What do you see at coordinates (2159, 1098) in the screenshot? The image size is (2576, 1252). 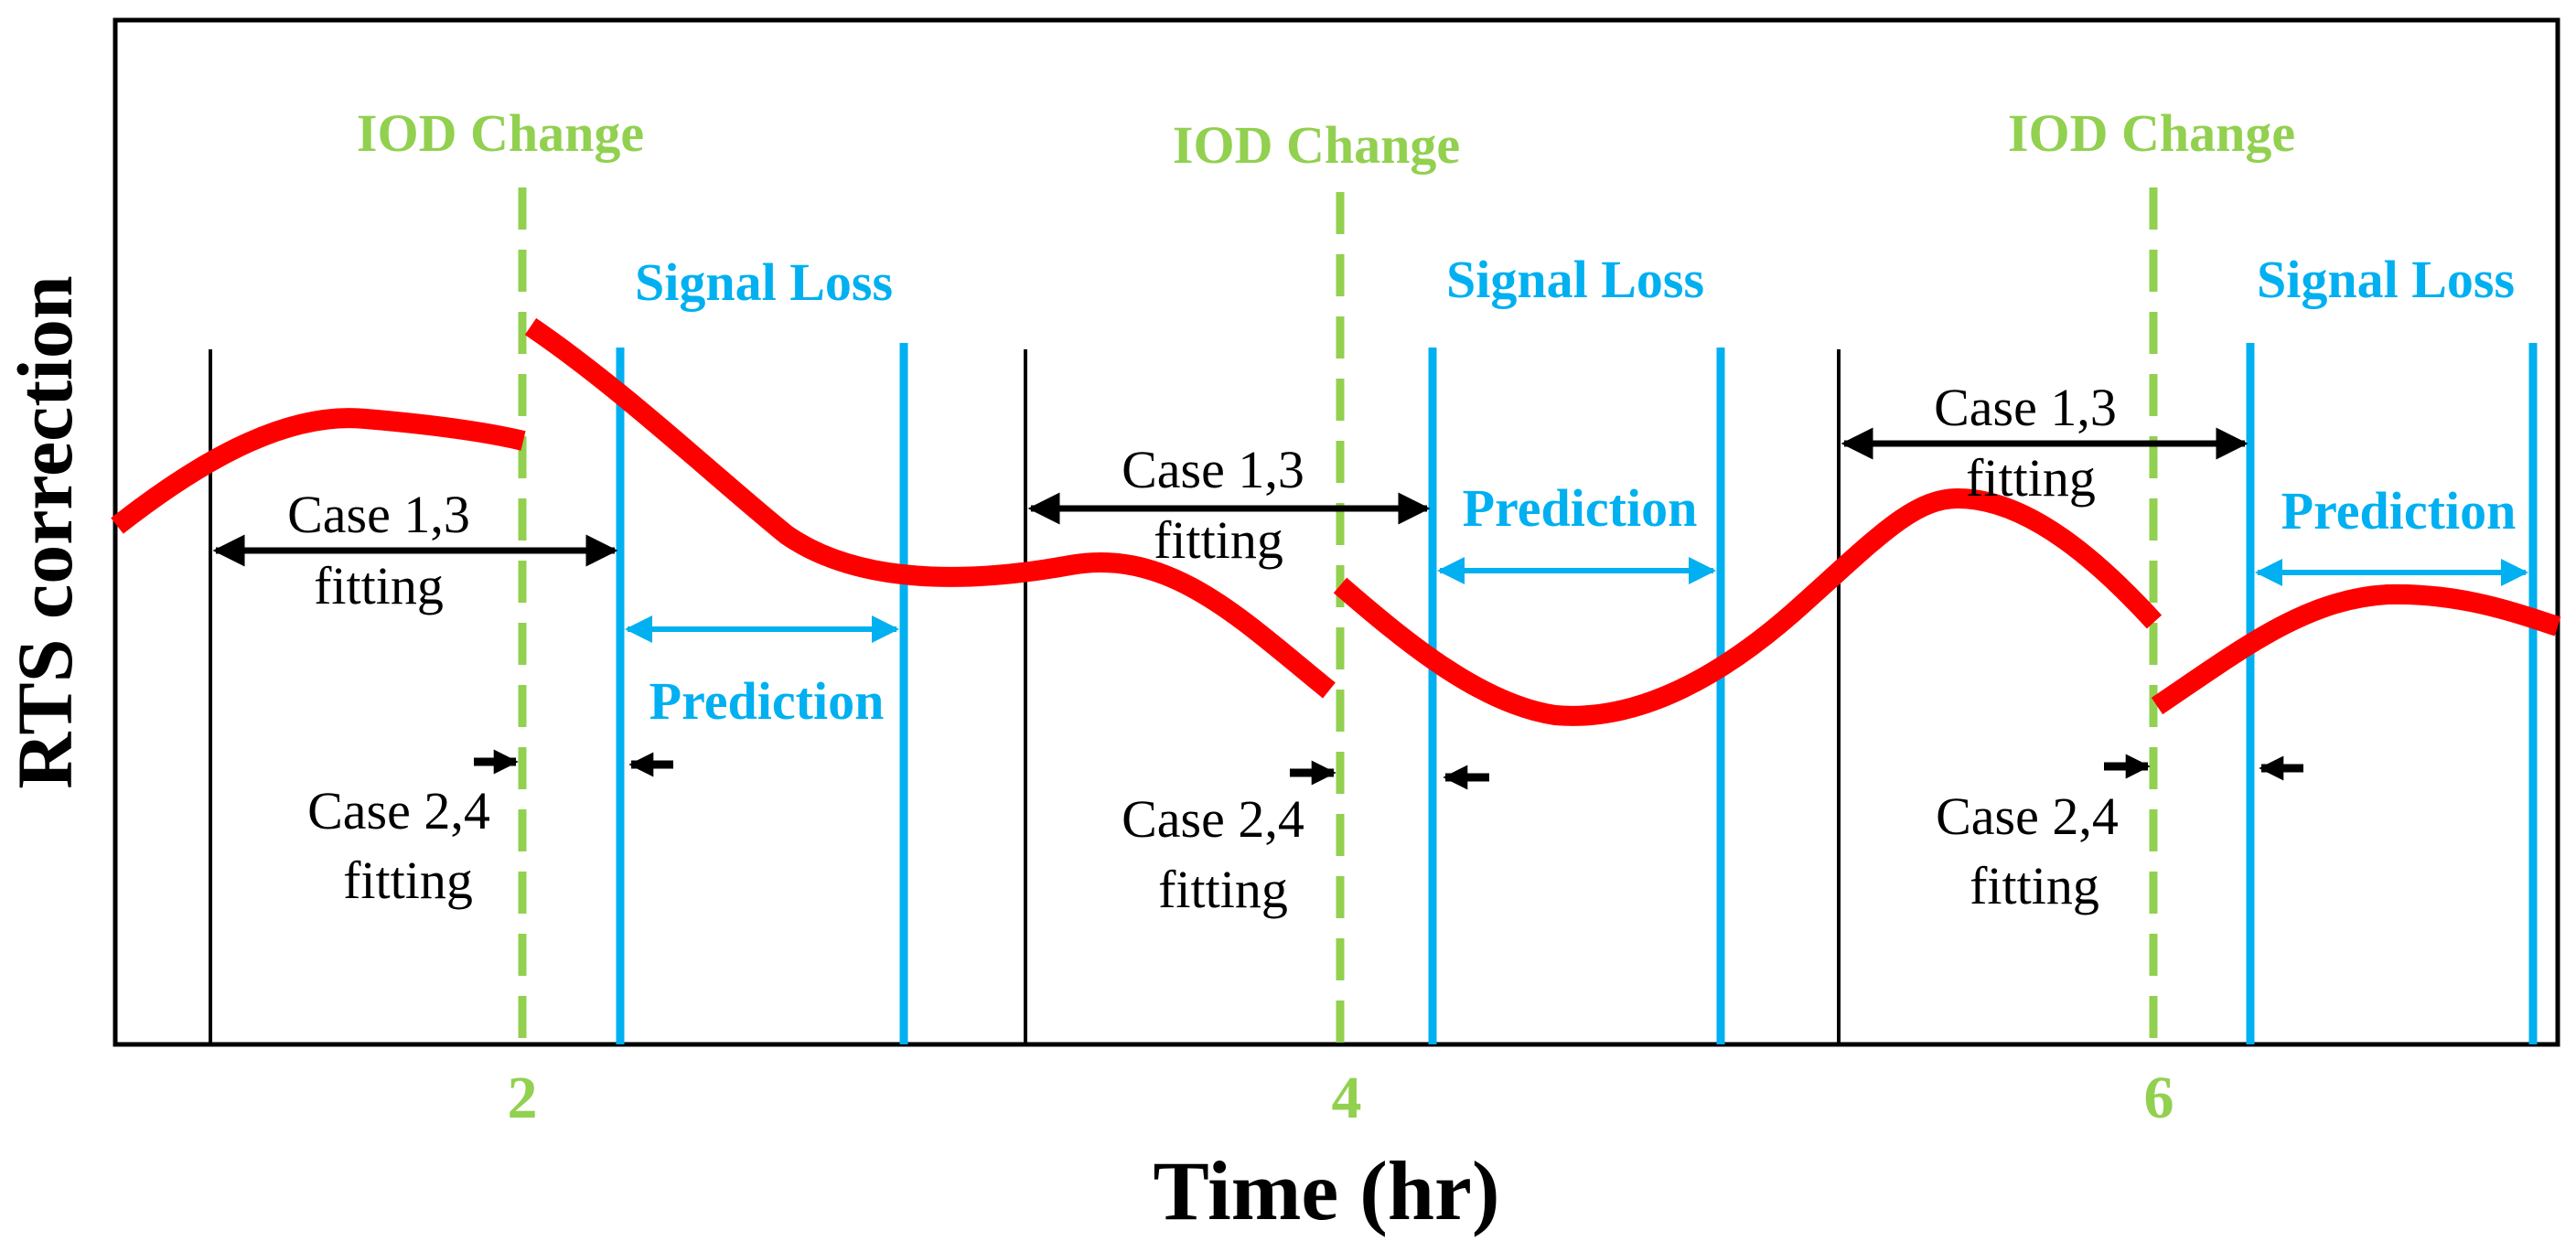 I see `x-tick-label: 6` at bounding box center [2159, 1098].